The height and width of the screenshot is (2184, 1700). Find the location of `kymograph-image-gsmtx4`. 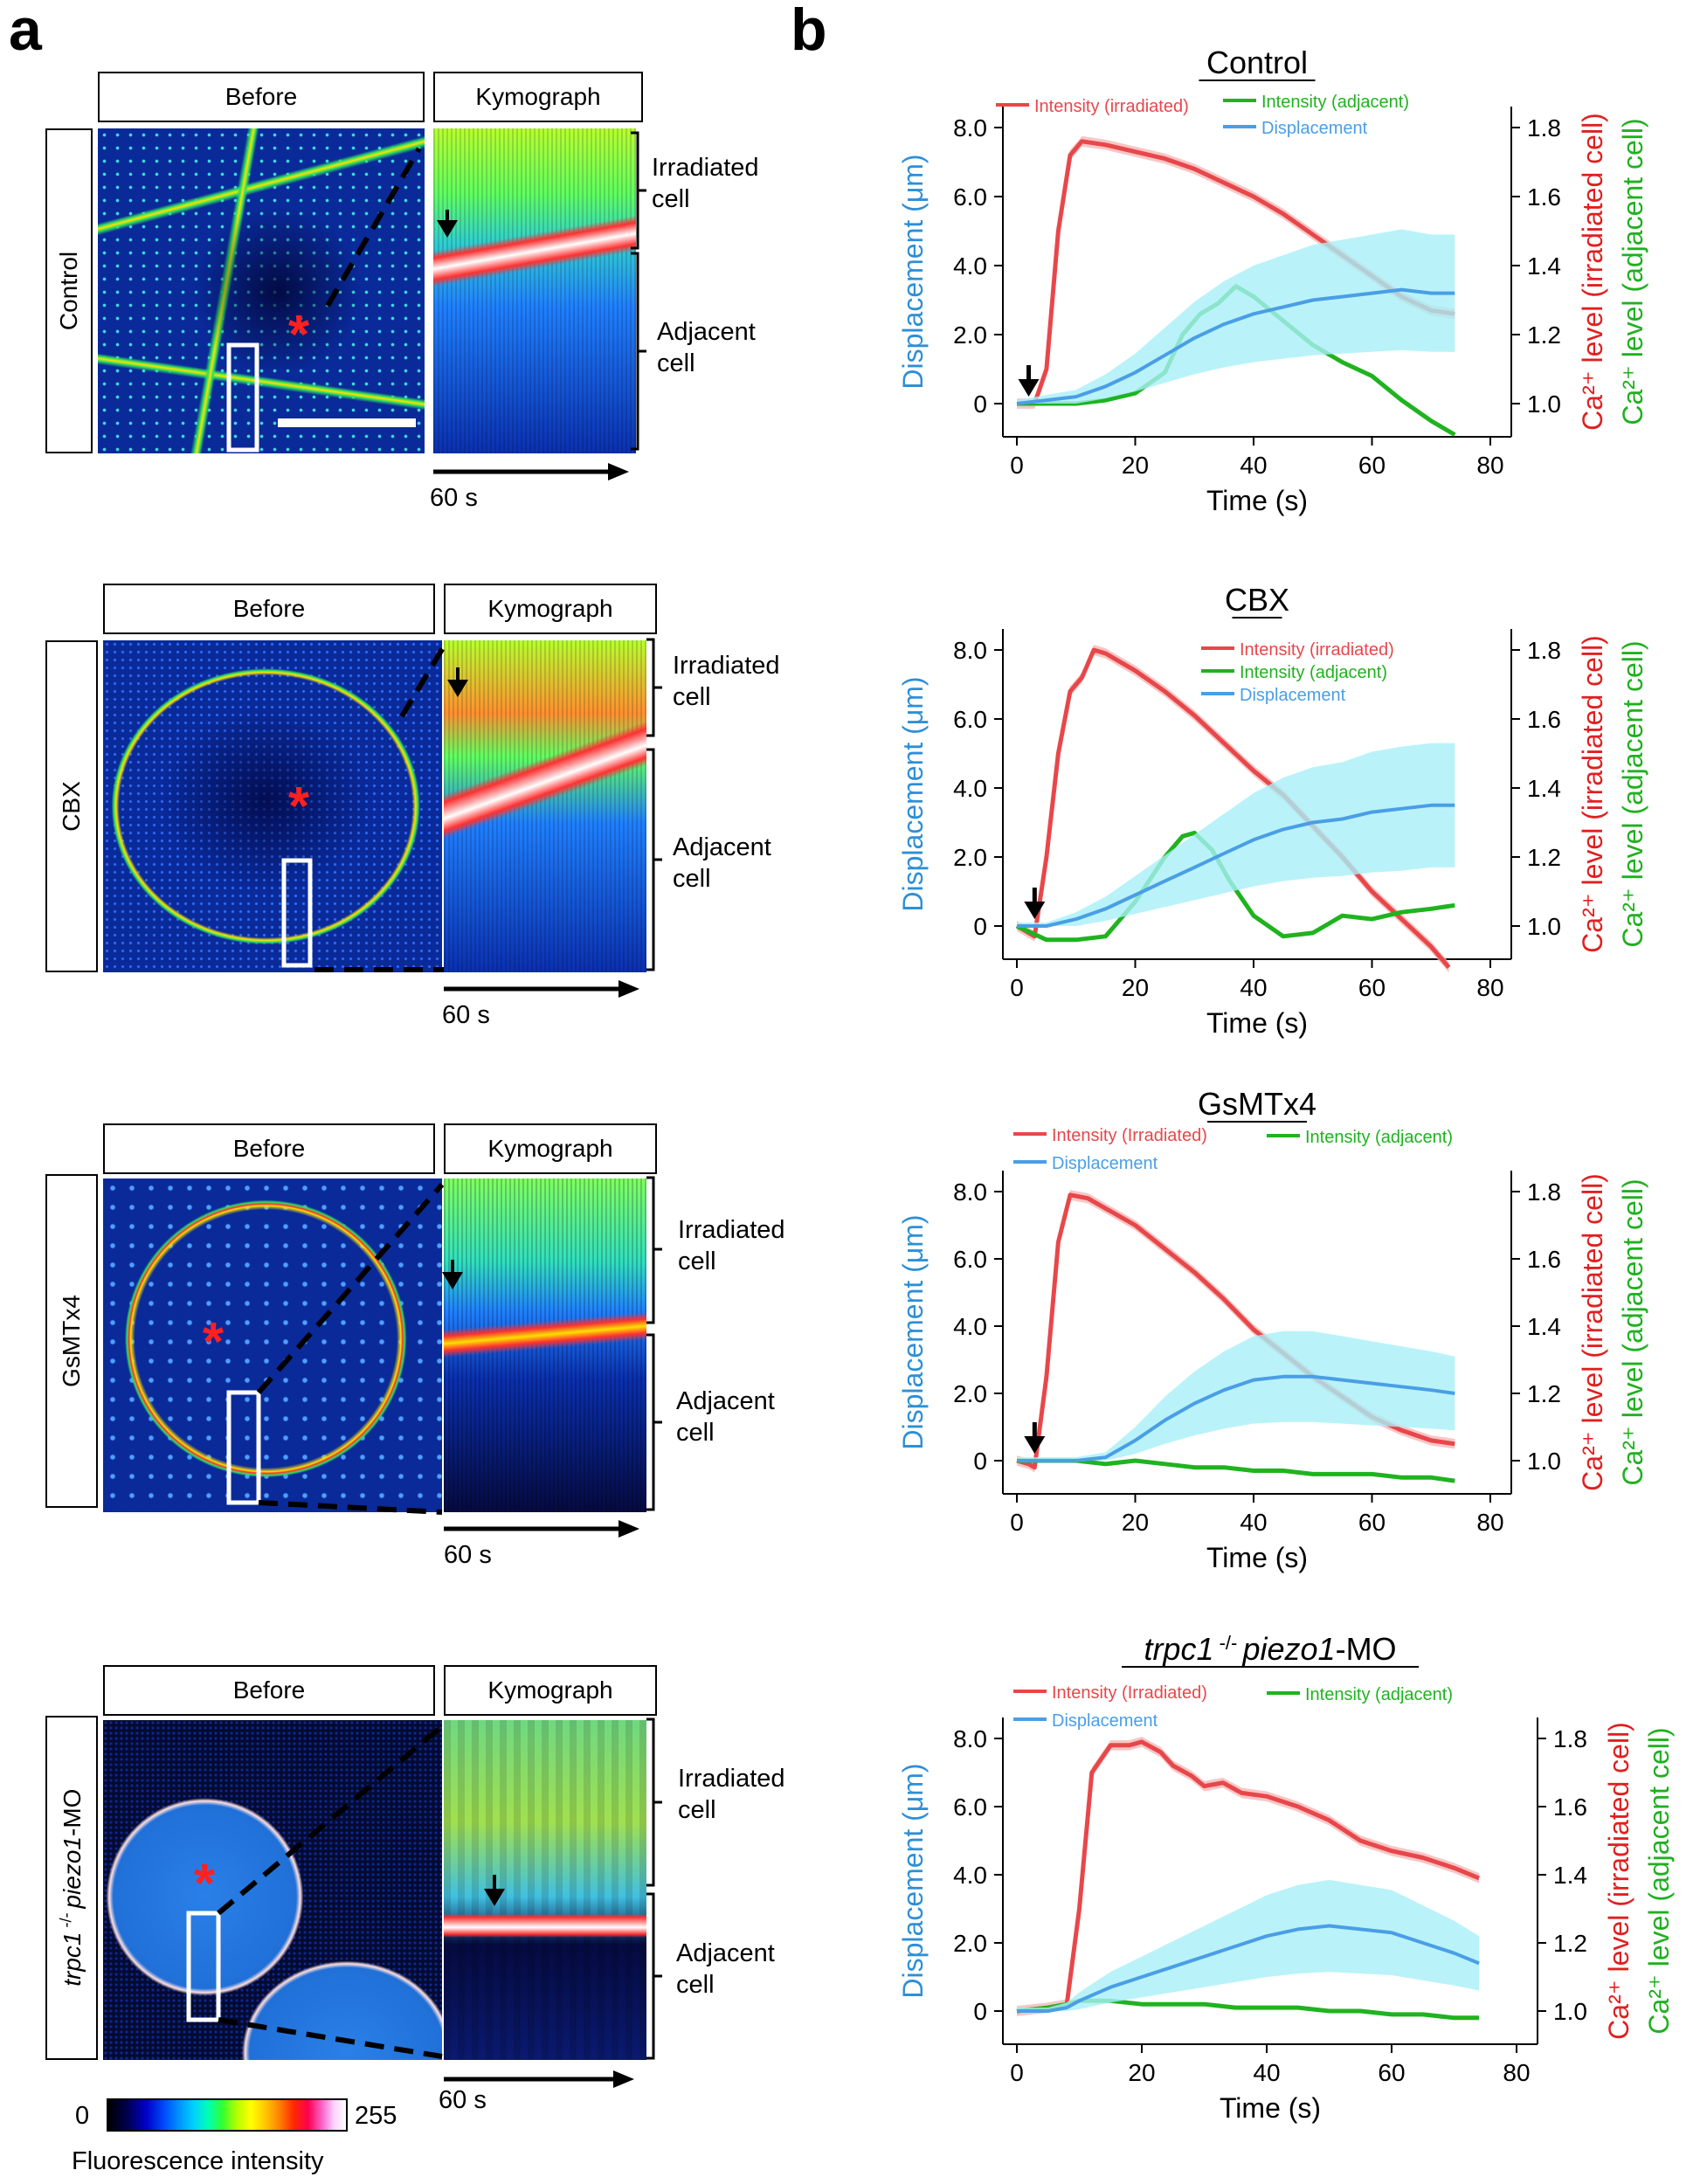

kymograph-image-gsmtx4 is located at coordinates (545, 1345).